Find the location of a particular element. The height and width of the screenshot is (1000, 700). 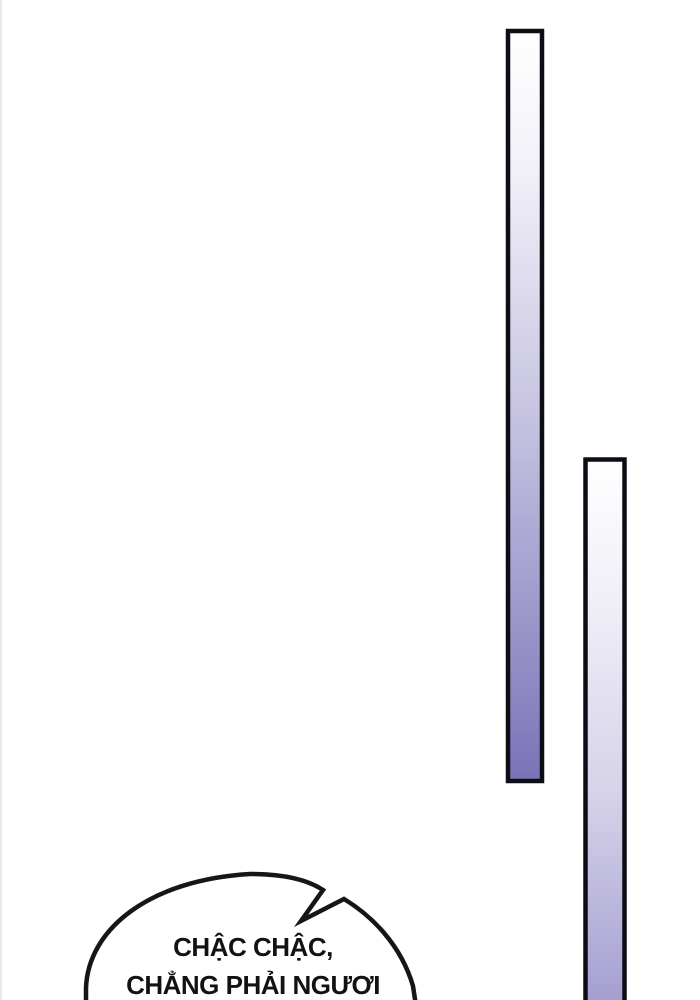

page-left-edge-artifact is located at coordinates (1, 500).